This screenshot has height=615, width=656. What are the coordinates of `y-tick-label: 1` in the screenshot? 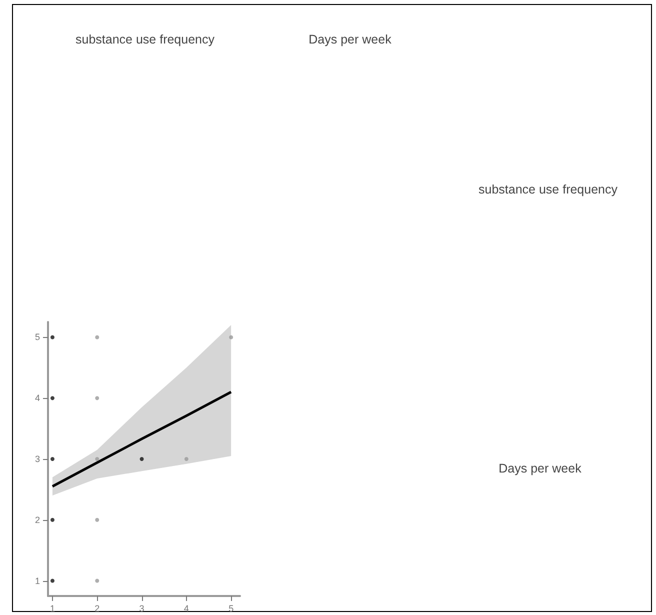 It's located at (37, 581).